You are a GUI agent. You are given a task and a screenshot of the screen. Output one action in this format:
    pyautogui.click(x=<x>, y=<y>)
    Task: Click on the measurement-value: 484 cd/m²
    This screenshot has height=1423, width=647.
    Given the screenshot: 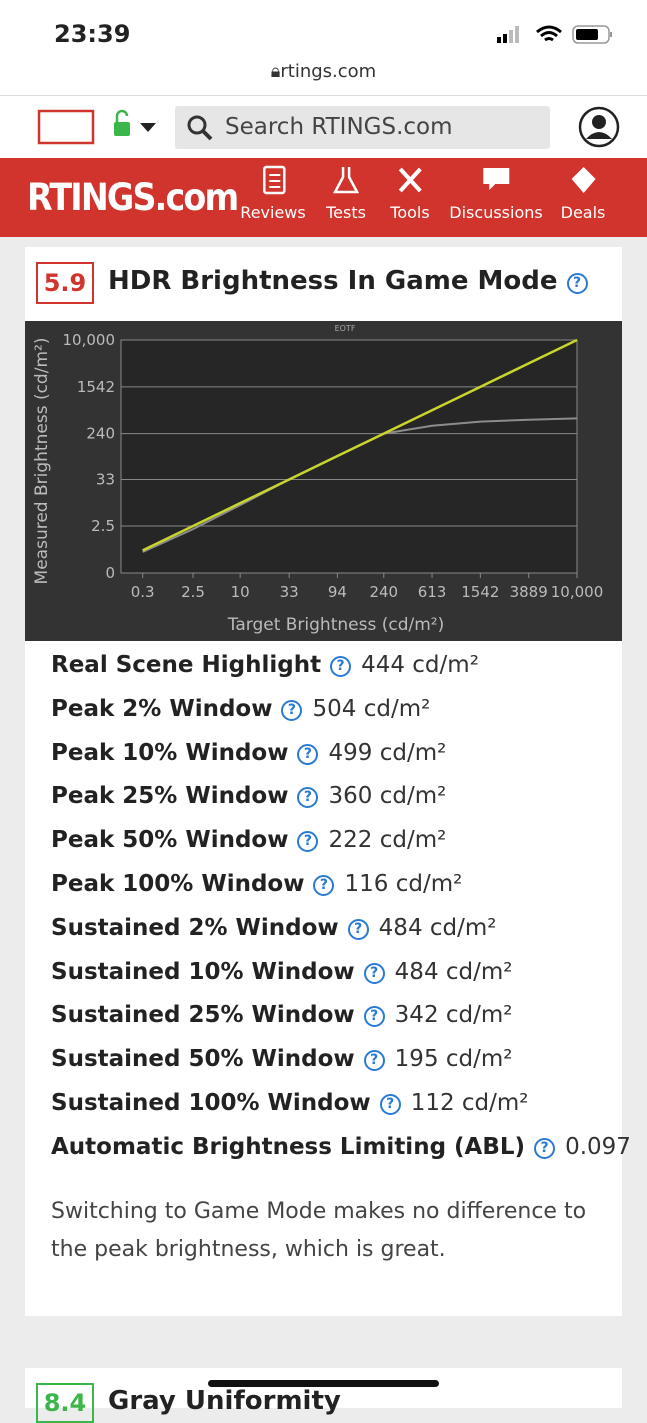 What is the action you would take?
    pyautogui.click(x=437, y=927)
    